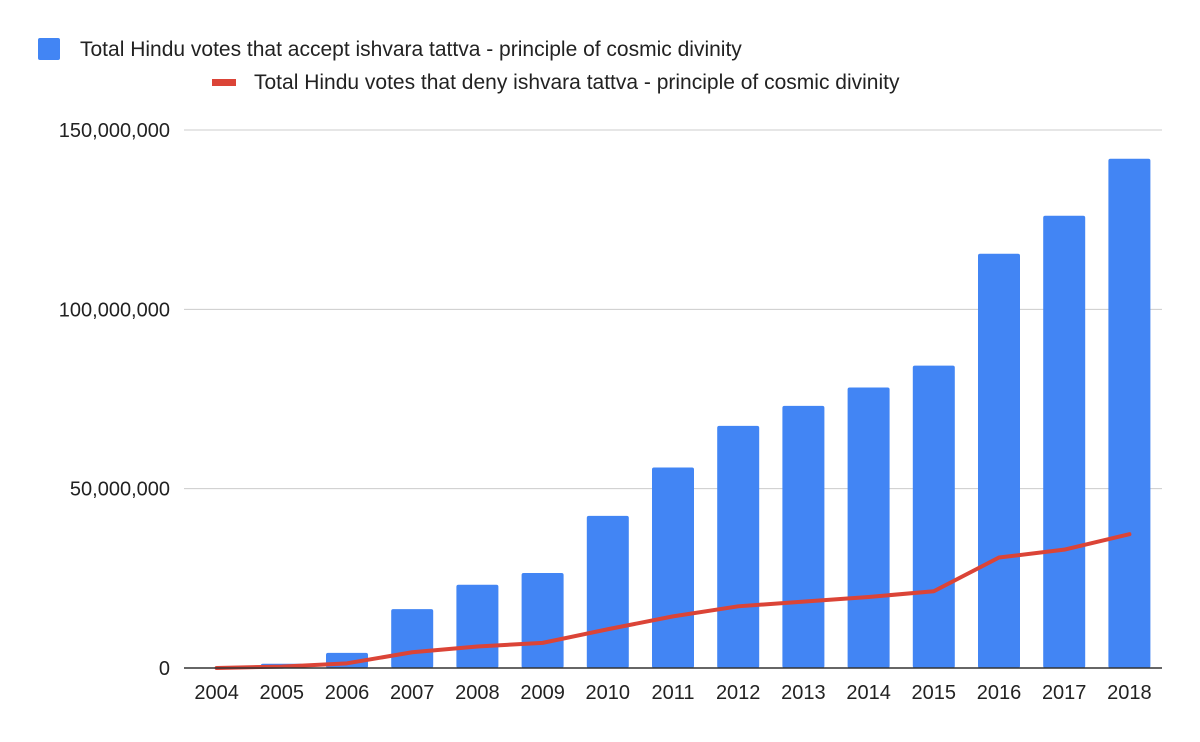 This screenshot has height=742, width=1200. What do you see at coordinates (164, 669) in the screenshot?
I see `y-tick-label: 0` at bounding box center [164, 669].